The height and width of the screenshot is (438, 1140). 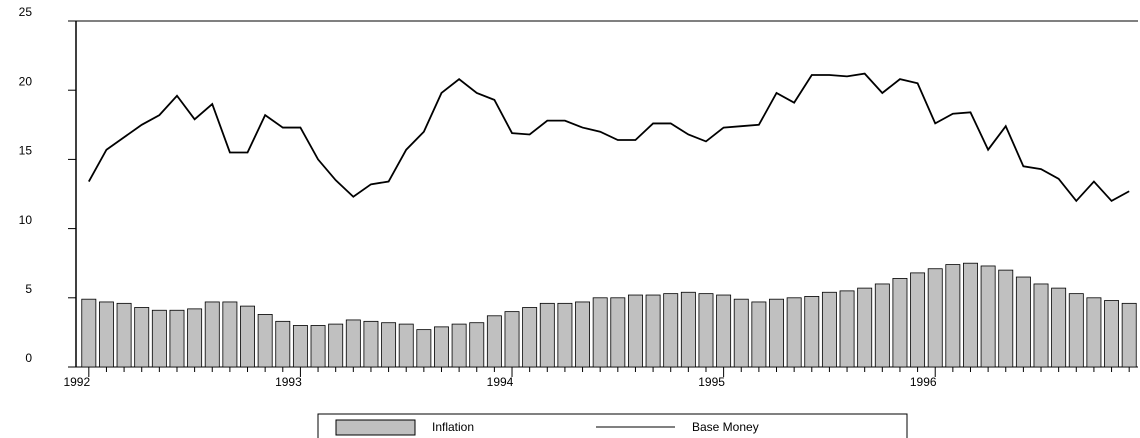 What do you see at coordinates (725, 427) in the screenshot?
I see `legend-label: Base Money` at bounding box center [725, 427].